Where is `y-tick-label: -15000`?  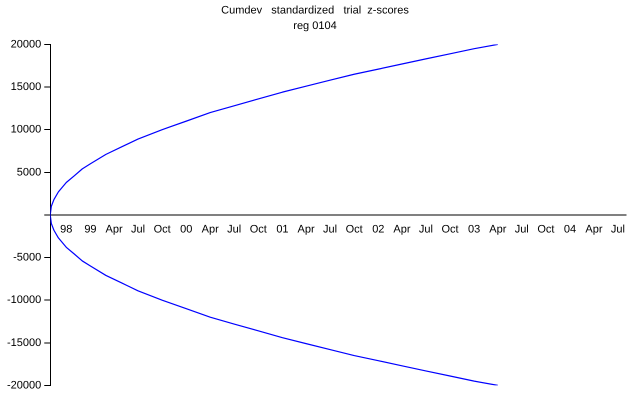 y-tick-label: -15000 is located at coordinates (24, 342).